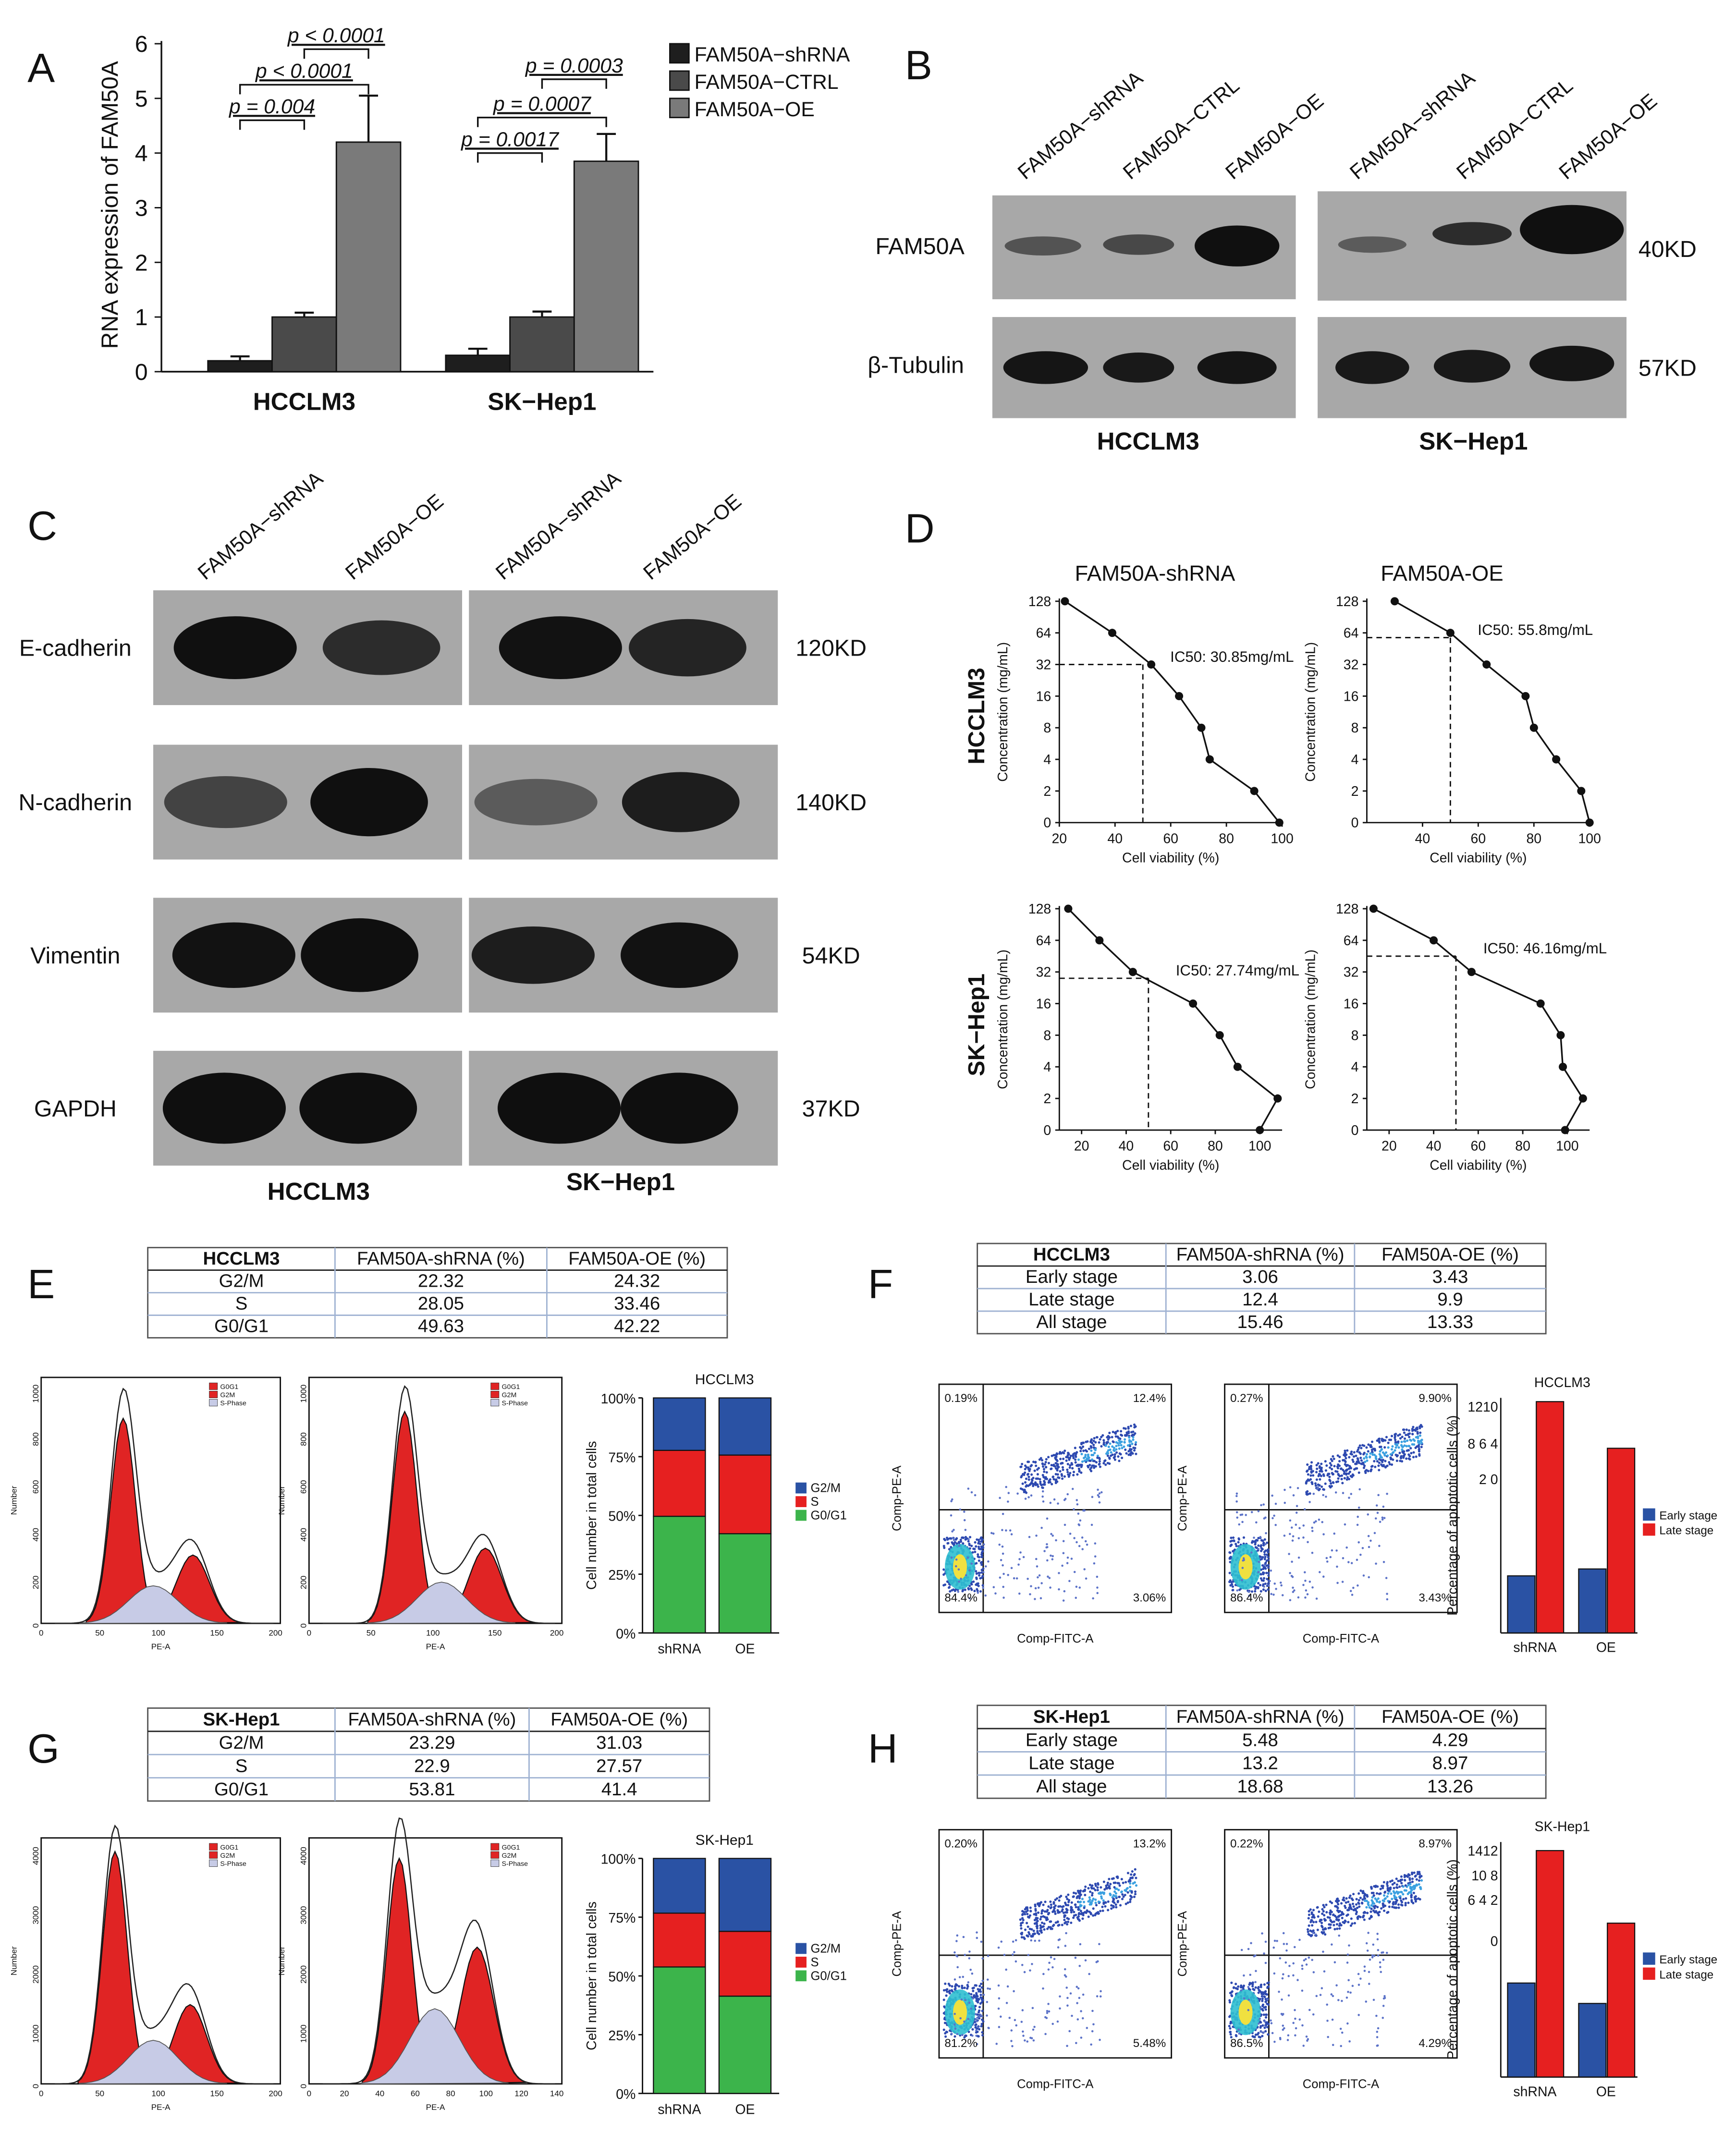 The image size is (1736, 2144). I want to click on bar, so click(1621, 1541).